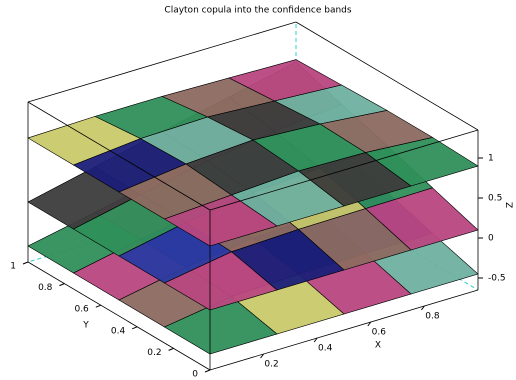 The width and height of the screenshot is (516, 380). I want to click on z-tick-label: 0, so click(491, 239).